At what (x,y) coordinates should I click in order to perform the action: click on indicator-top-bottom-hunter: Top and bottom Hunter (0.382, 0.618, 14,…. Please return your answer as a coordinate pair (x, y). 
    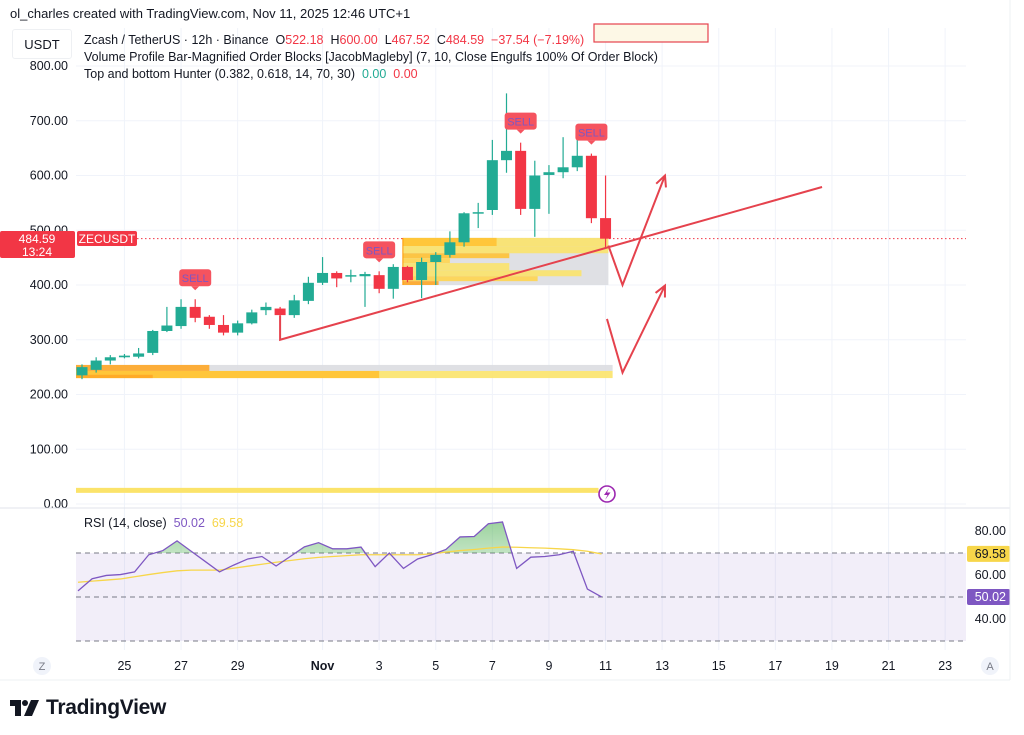
    Looking at the image, I should click on (251, 74).